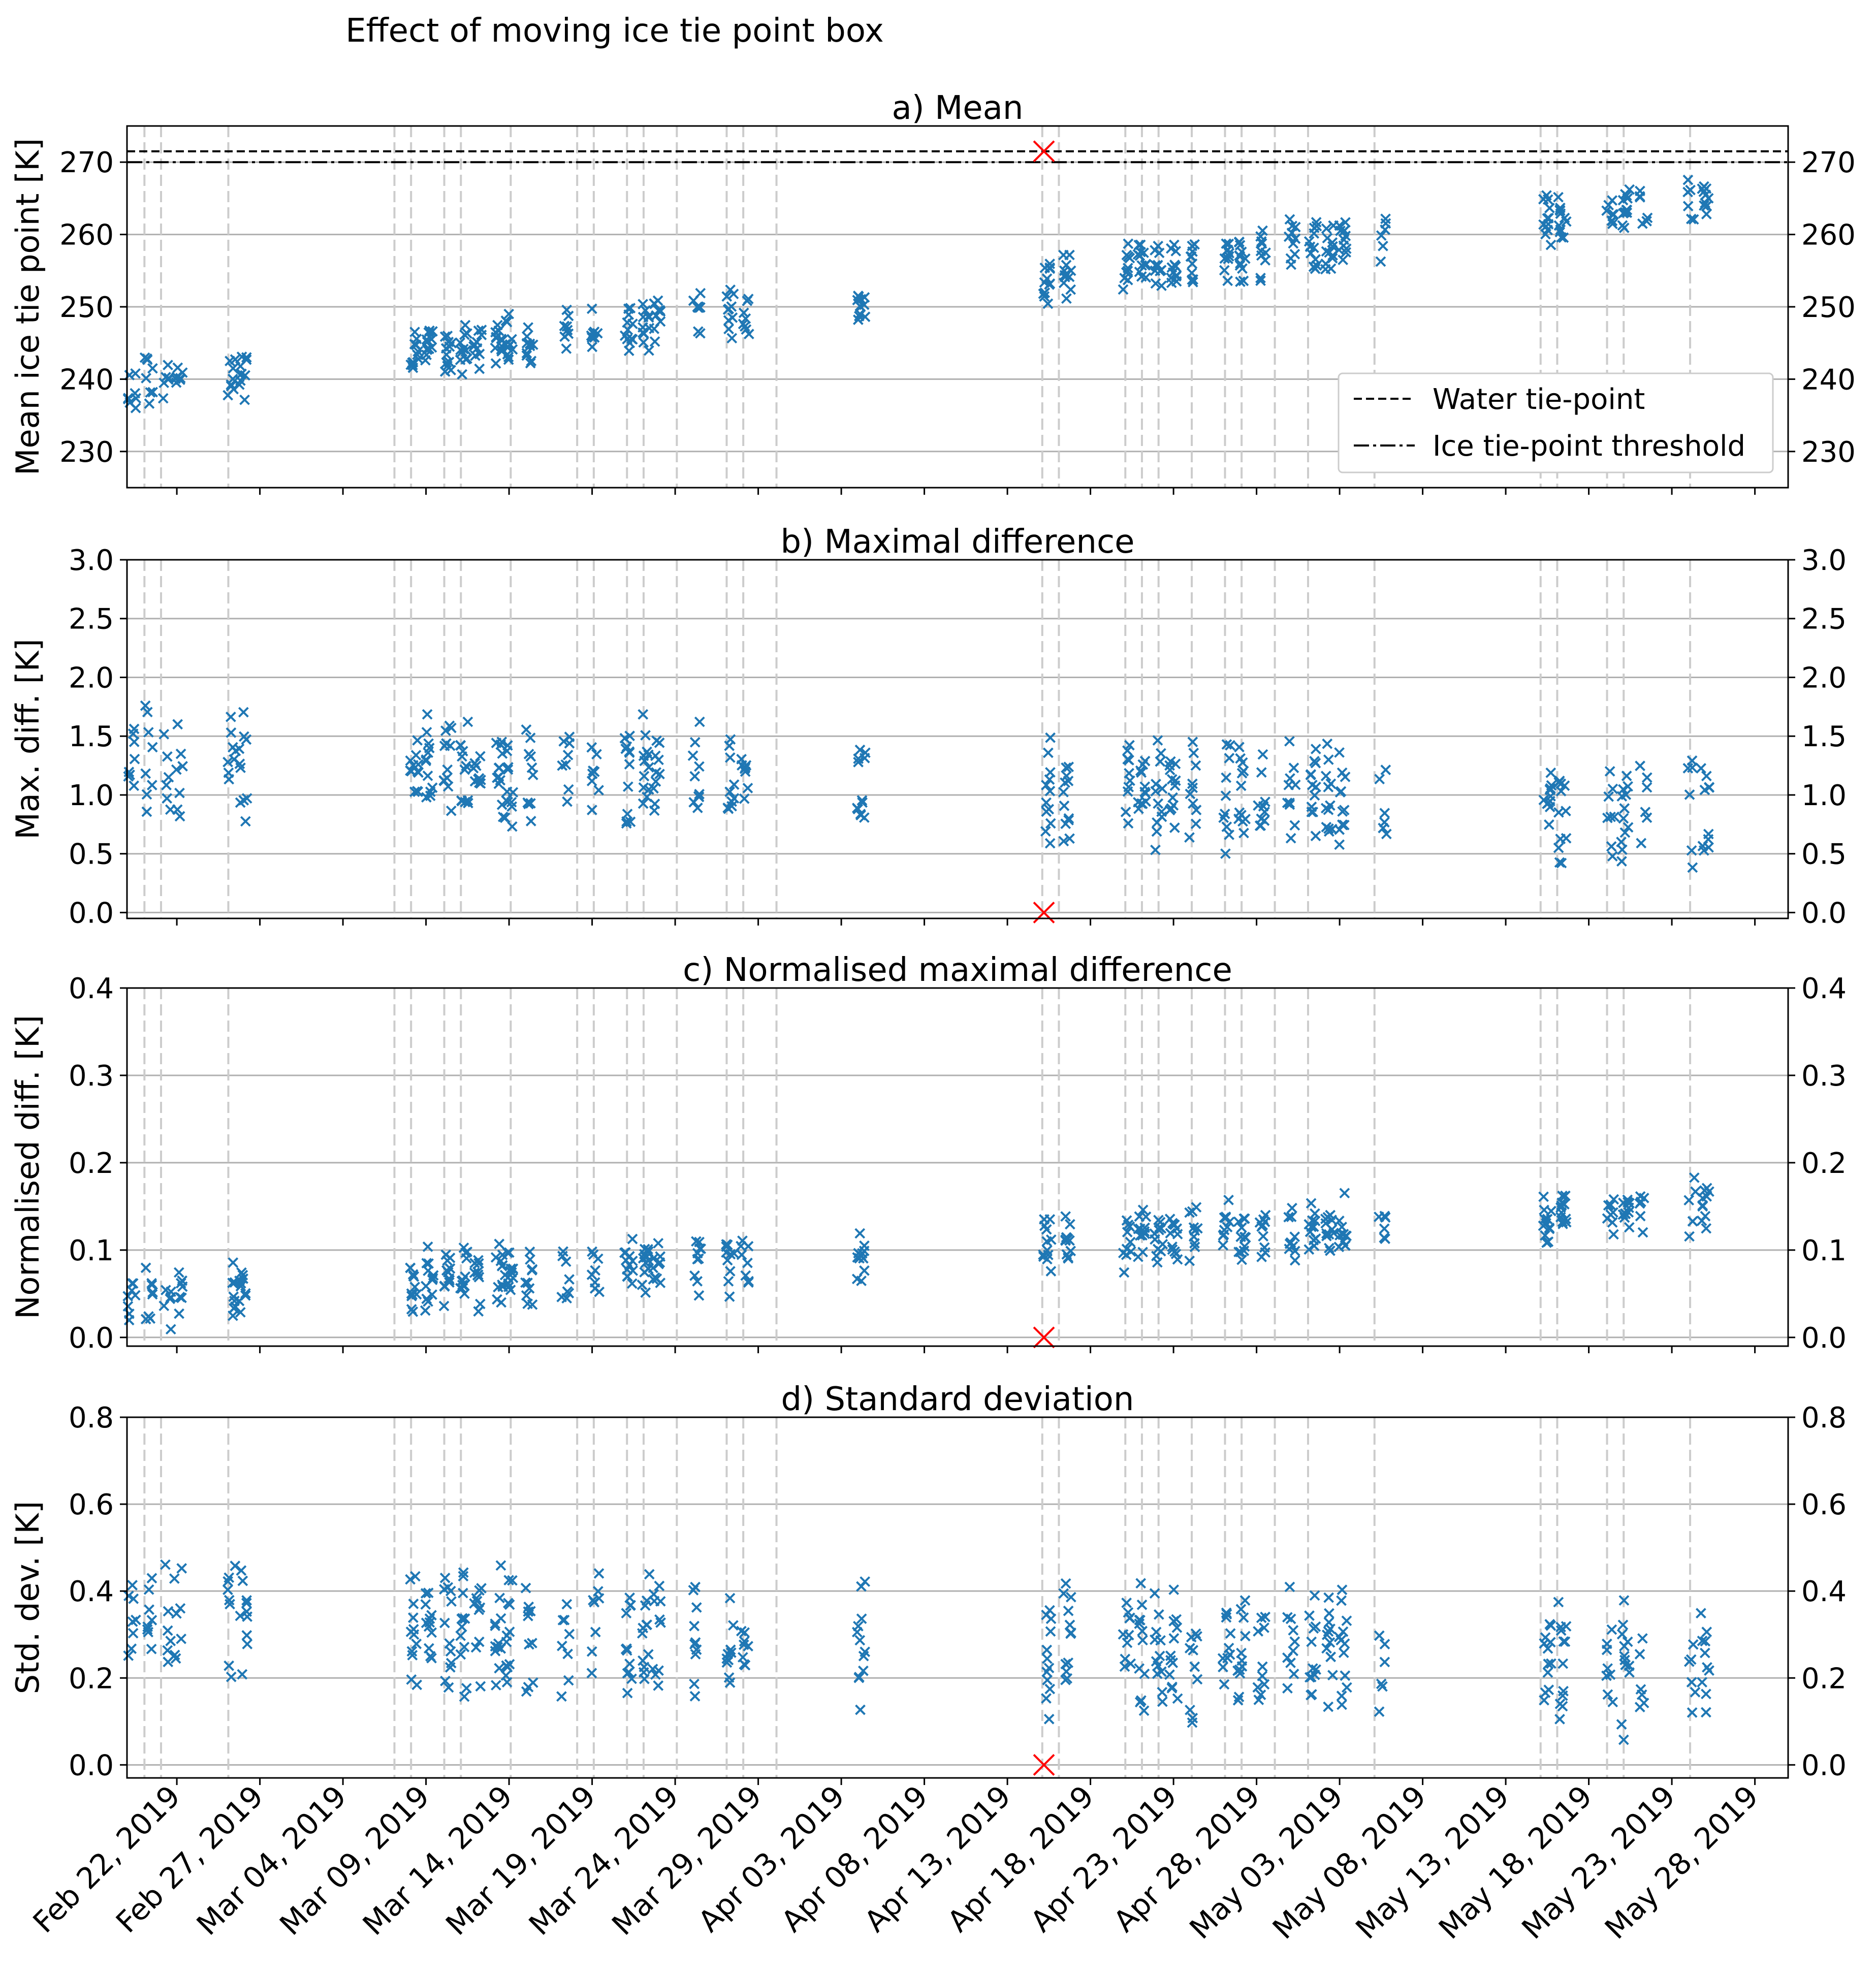 Image resolution: width=1876 pixels, height=1974 pixels. I want to click on x-tick-label: Mar 09, 2019, so click(354, 1860).